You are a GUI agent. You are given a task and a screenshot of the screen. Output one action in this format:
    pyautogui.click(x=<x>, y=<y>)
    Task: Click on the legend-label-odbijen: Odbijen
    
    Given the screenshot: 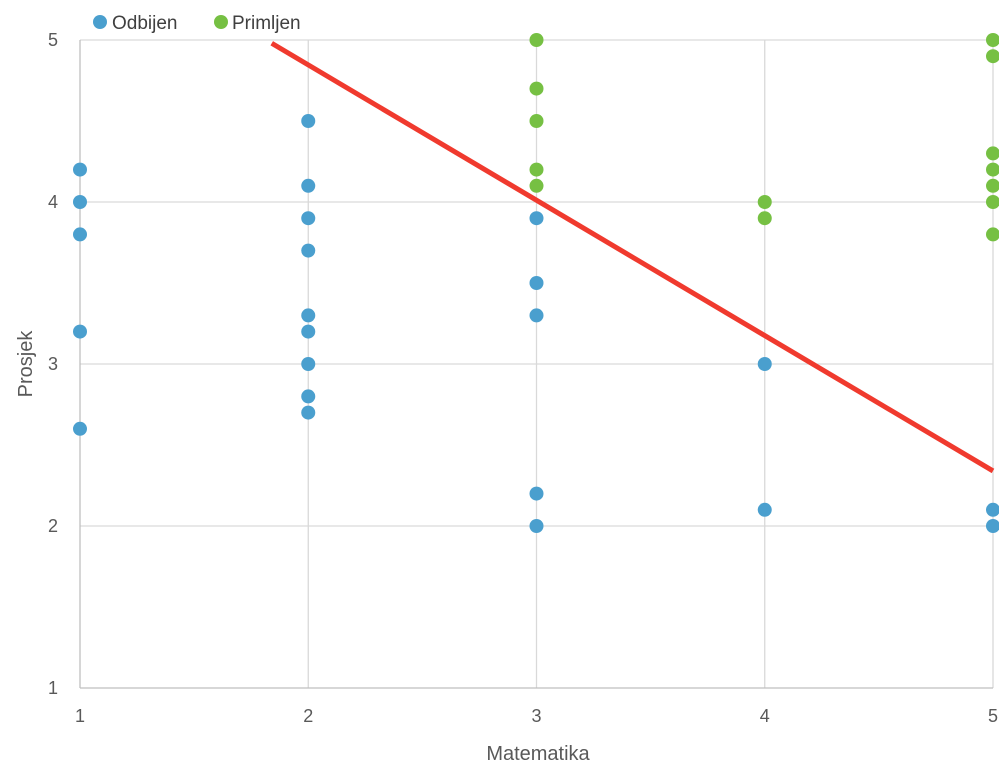 What is the action you would take?
    pyautogui.click(x=145, y=23)
    